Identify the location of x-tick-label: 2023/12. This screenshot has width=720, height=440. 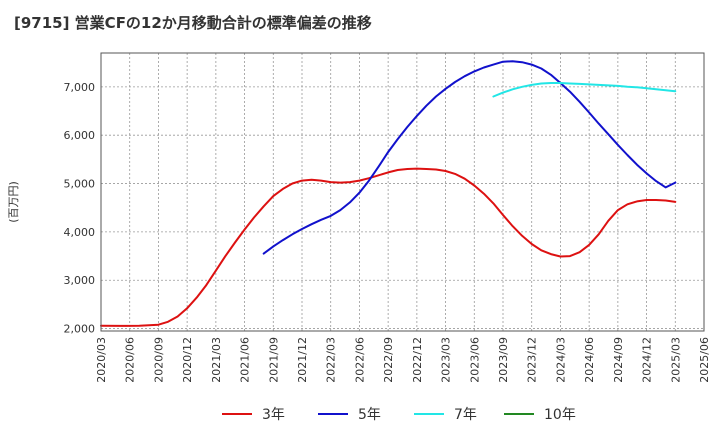
(532, 360).